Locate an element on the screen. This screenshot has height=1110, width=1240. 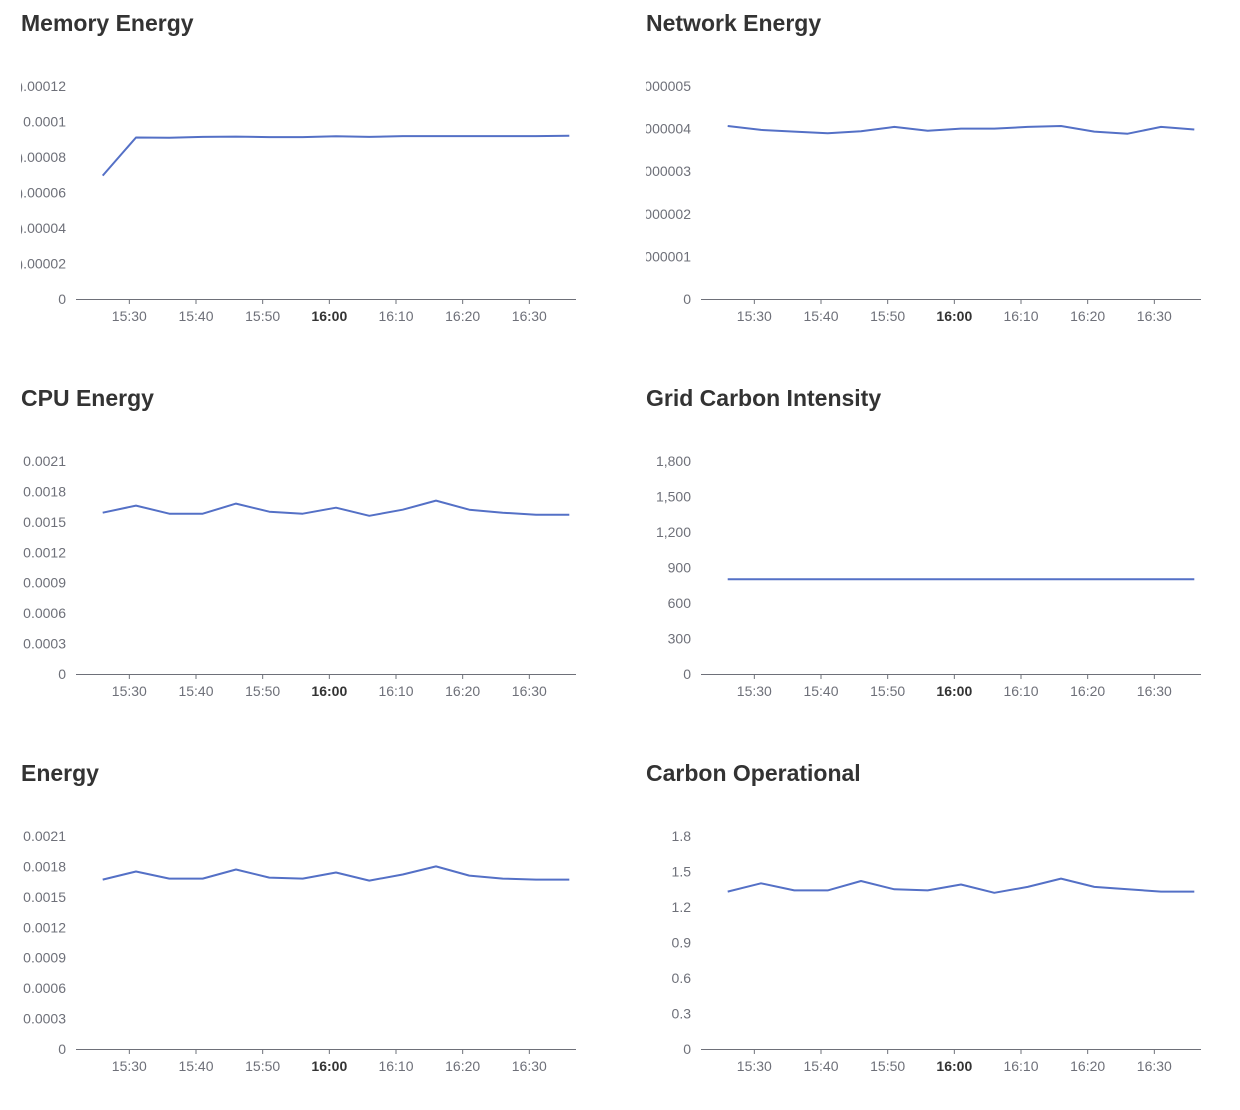
chart-title: Memory Energy is located at coordinates (107, 23).